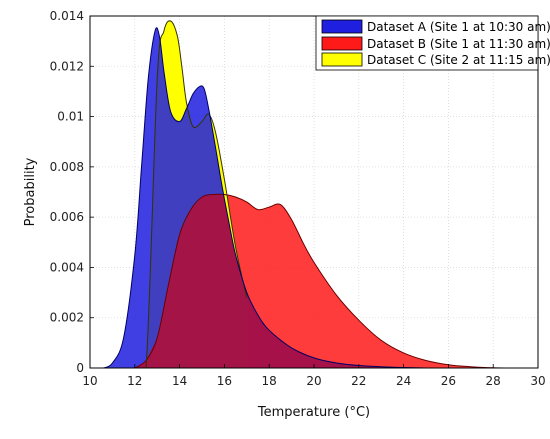  I want to click on legend-label-c: Dataset C (Site 2 at 11:15 am), so click(458, 60).